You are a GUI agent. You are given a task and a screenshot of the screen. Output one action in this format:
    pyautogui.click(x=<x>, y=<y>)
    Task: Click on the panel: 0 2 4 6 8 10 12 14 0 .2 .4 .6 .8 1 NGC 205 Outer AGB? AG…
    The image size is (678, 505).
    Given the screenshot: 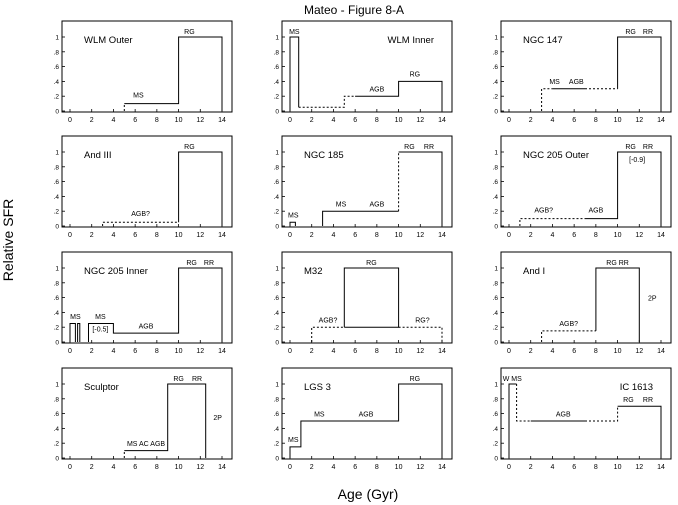 What is the action you would take?
    pyautogui.click(x=582, y=187)
    